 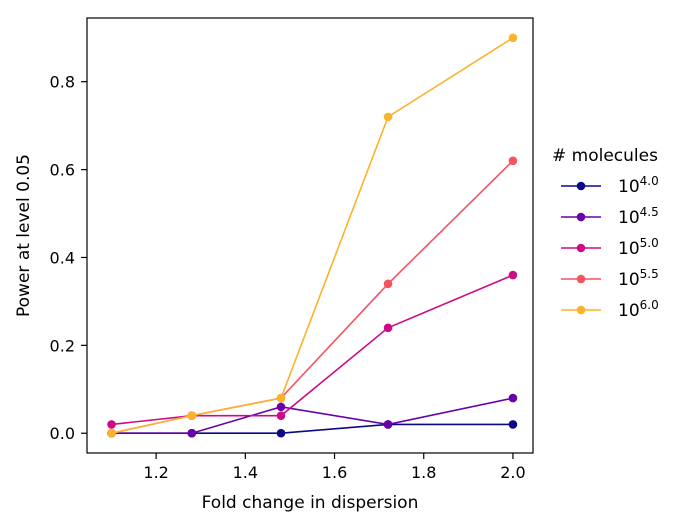 What do you see at coordinates (310, 503) in the screenshot?
I see `x-axis-label: Fold change in dispersion` at bounding box center [310, 503].